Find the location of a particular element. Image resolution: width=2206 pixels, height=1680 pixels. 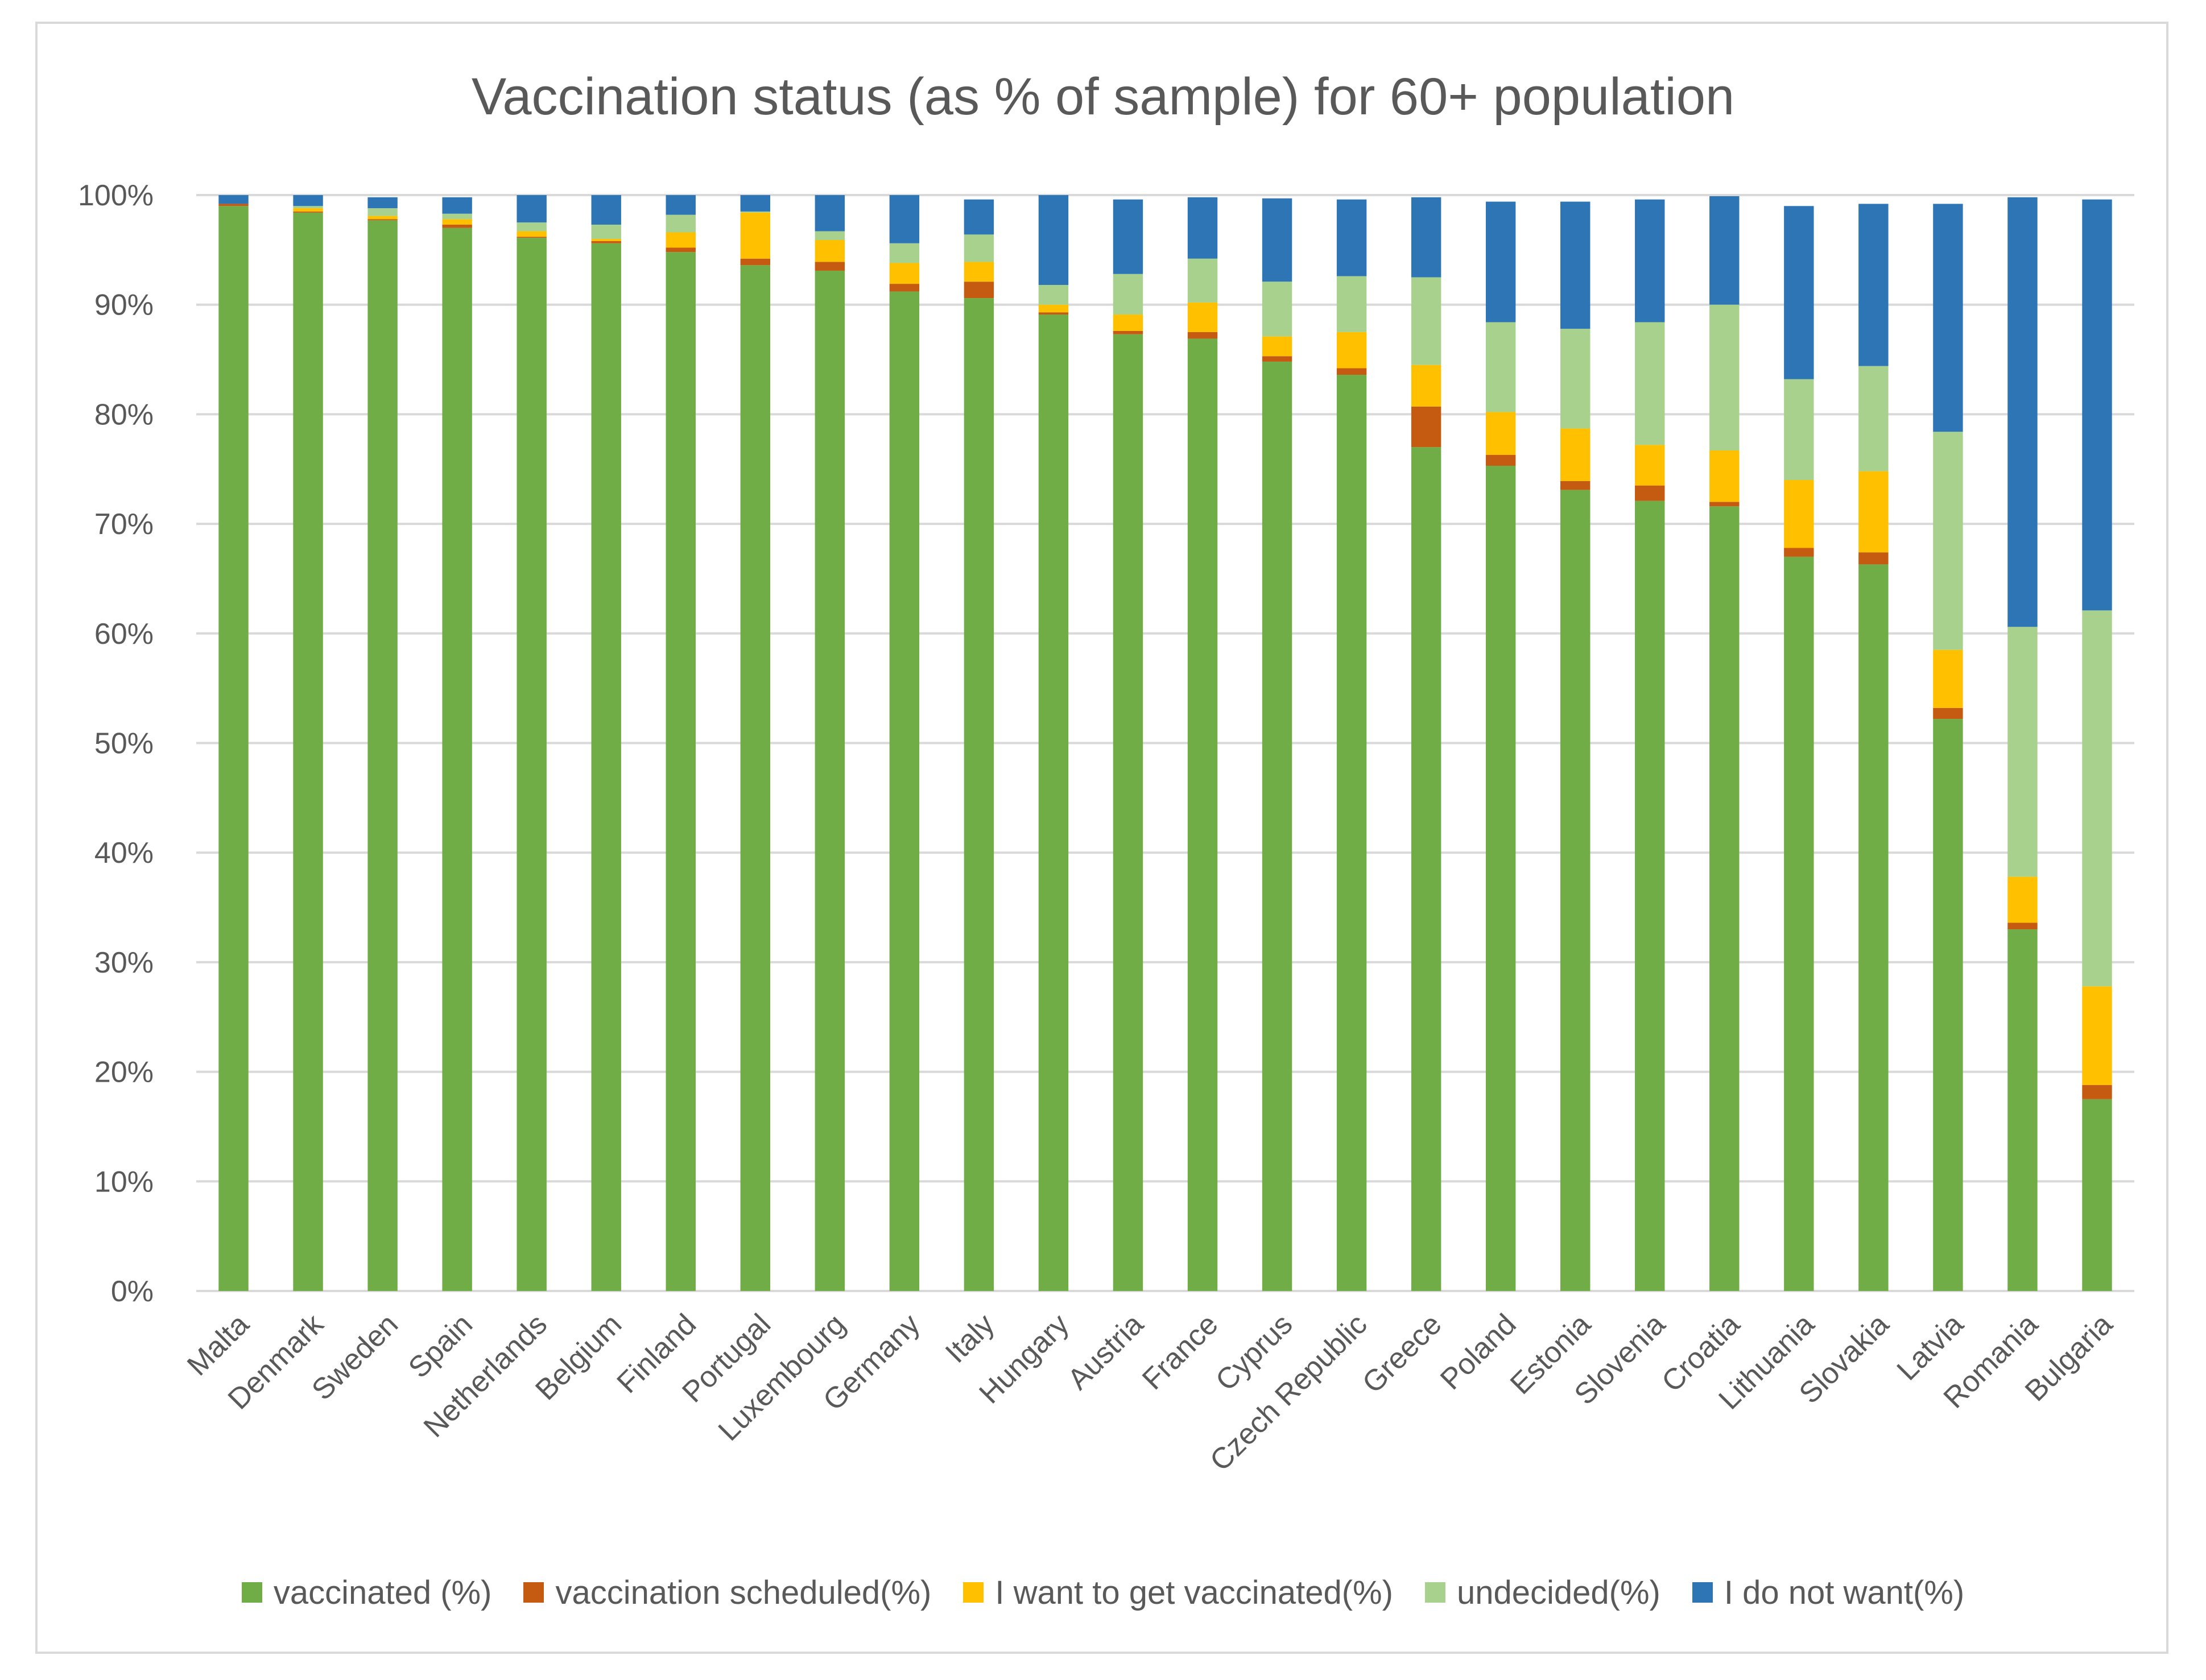

y-tick-label: 50% is located at coordinates (124, 743).